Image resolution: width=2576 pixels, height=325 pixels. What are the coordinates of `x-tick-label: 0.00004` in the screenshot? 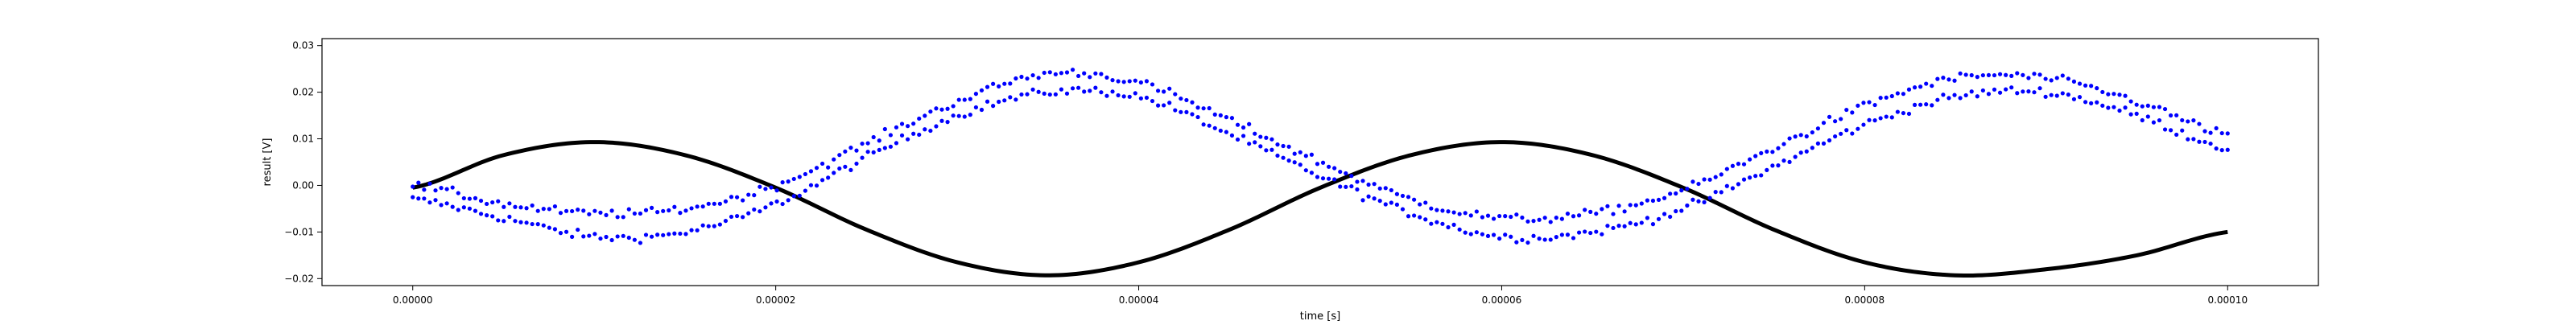 It's located at (1139, 300).